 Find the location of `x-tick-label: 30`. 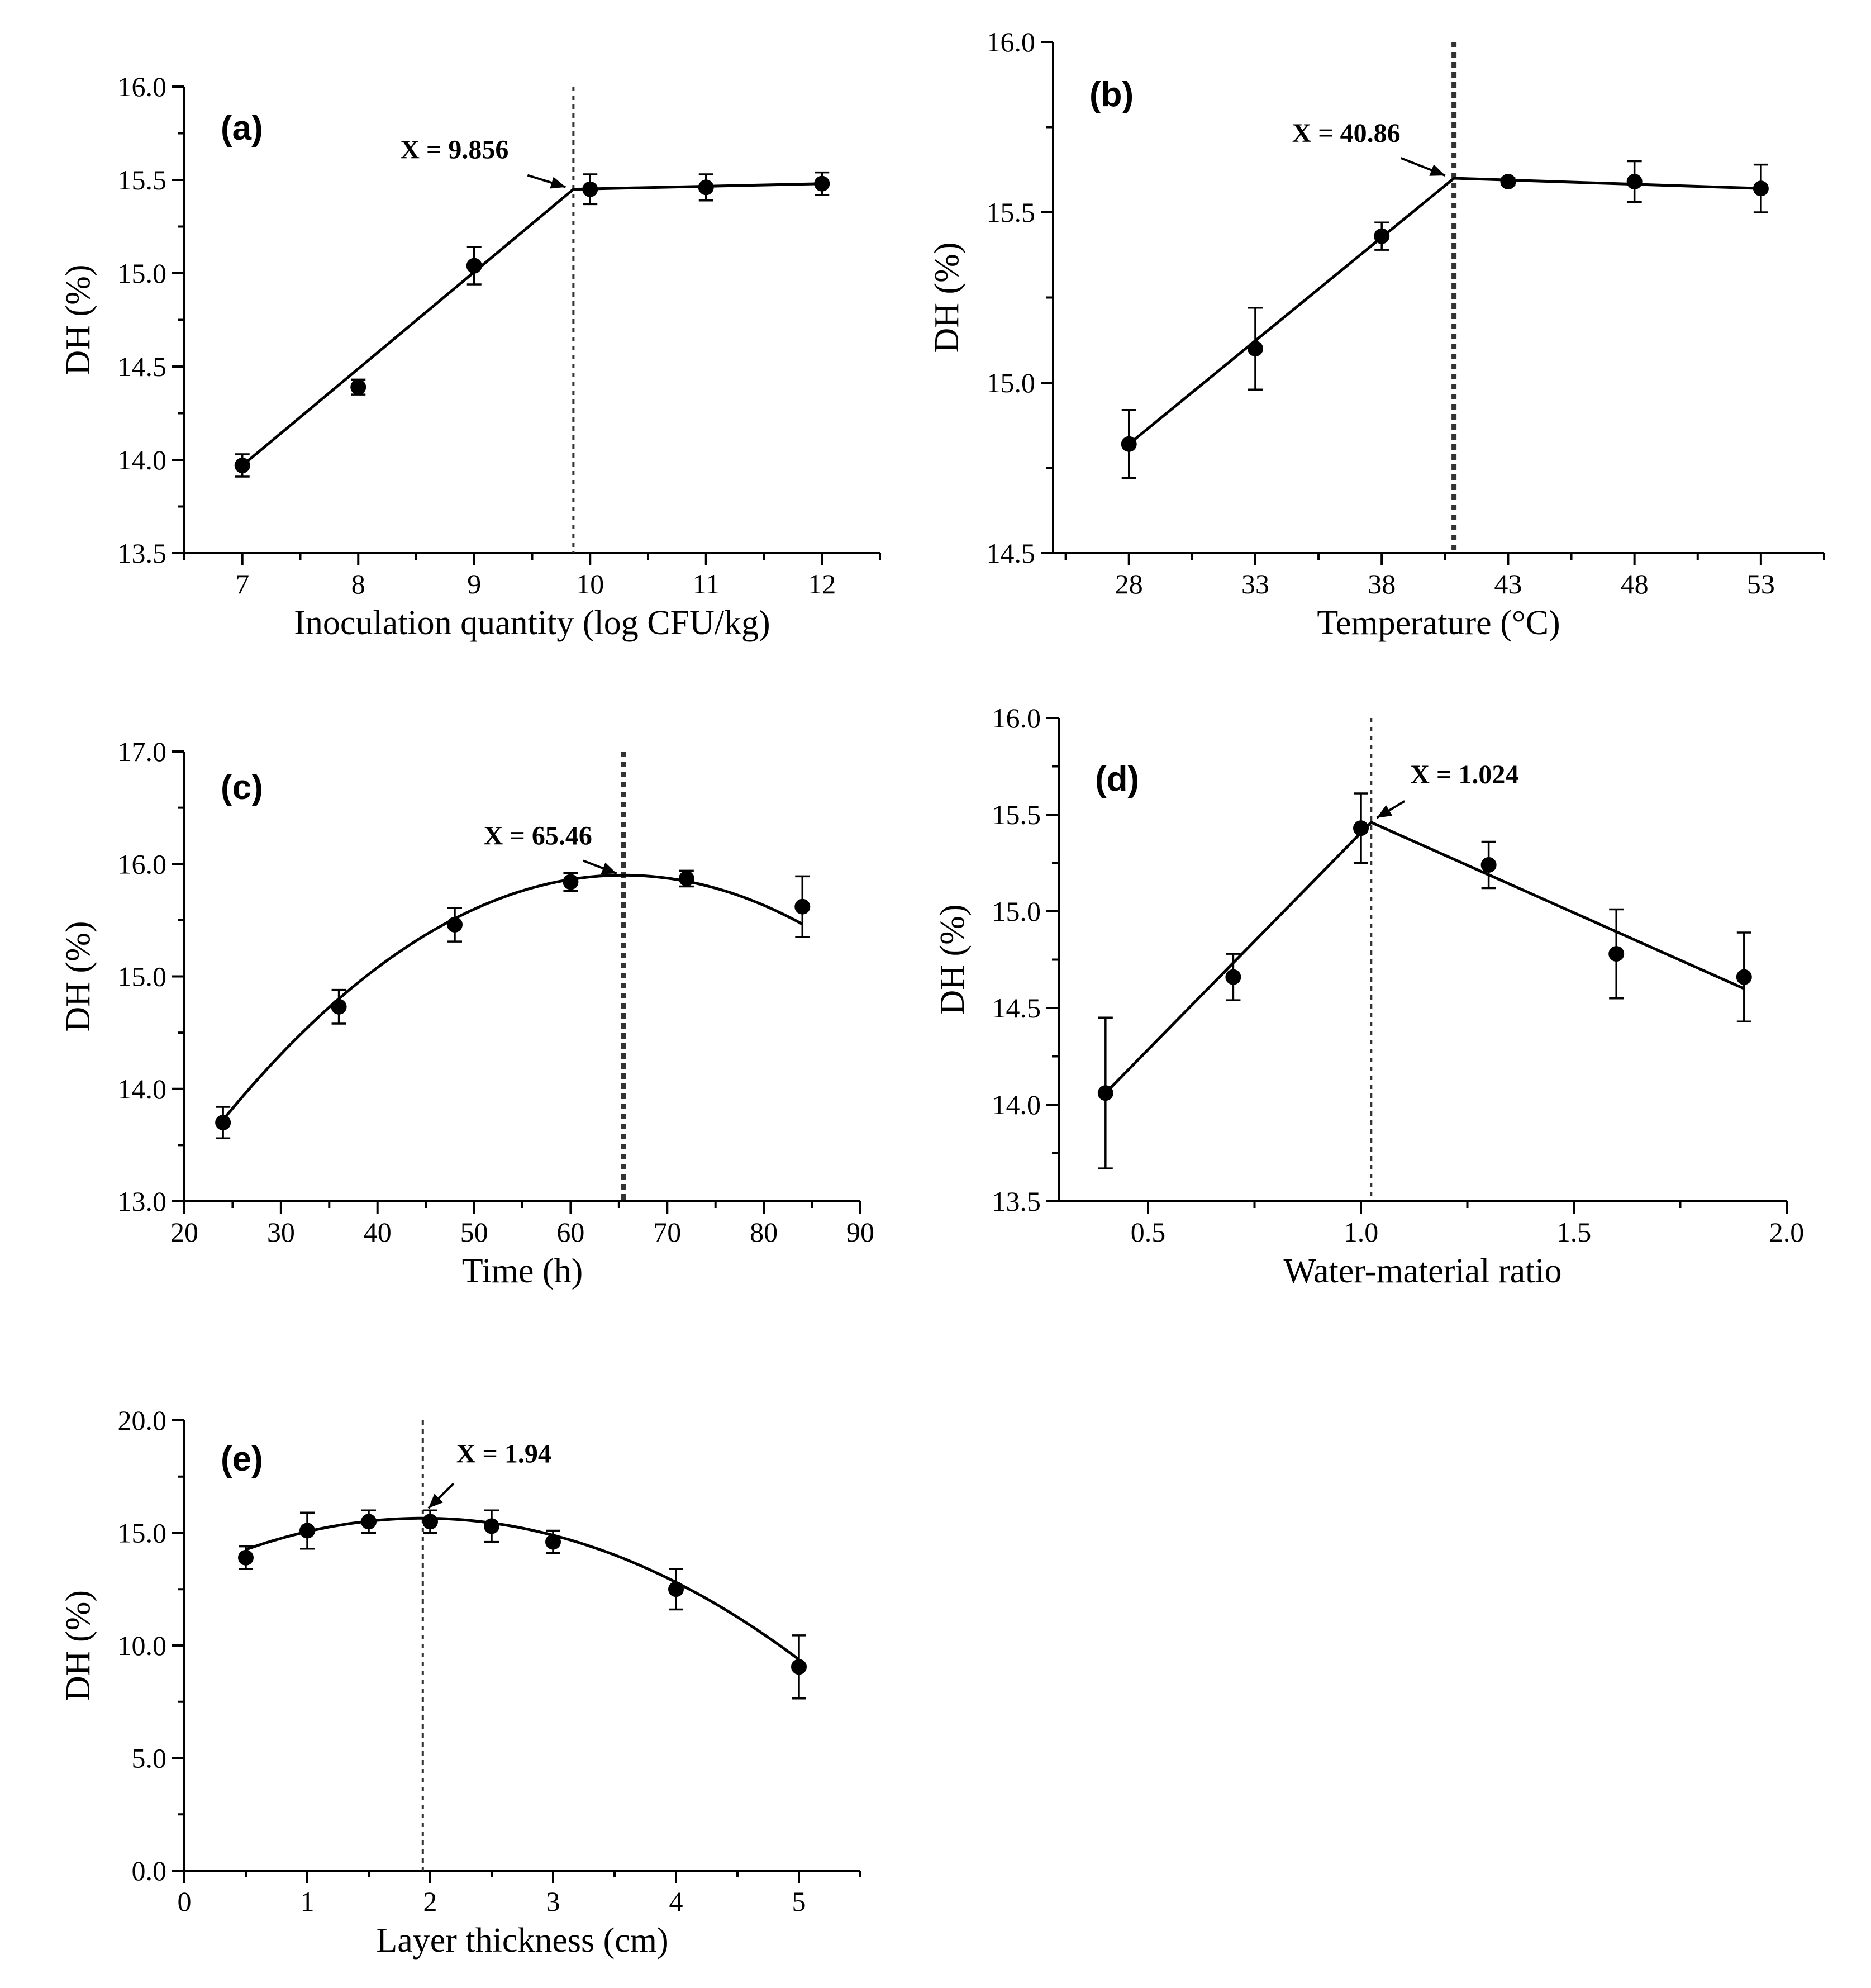

x-tick-label: 30 is located at coordinates (281, 1232).